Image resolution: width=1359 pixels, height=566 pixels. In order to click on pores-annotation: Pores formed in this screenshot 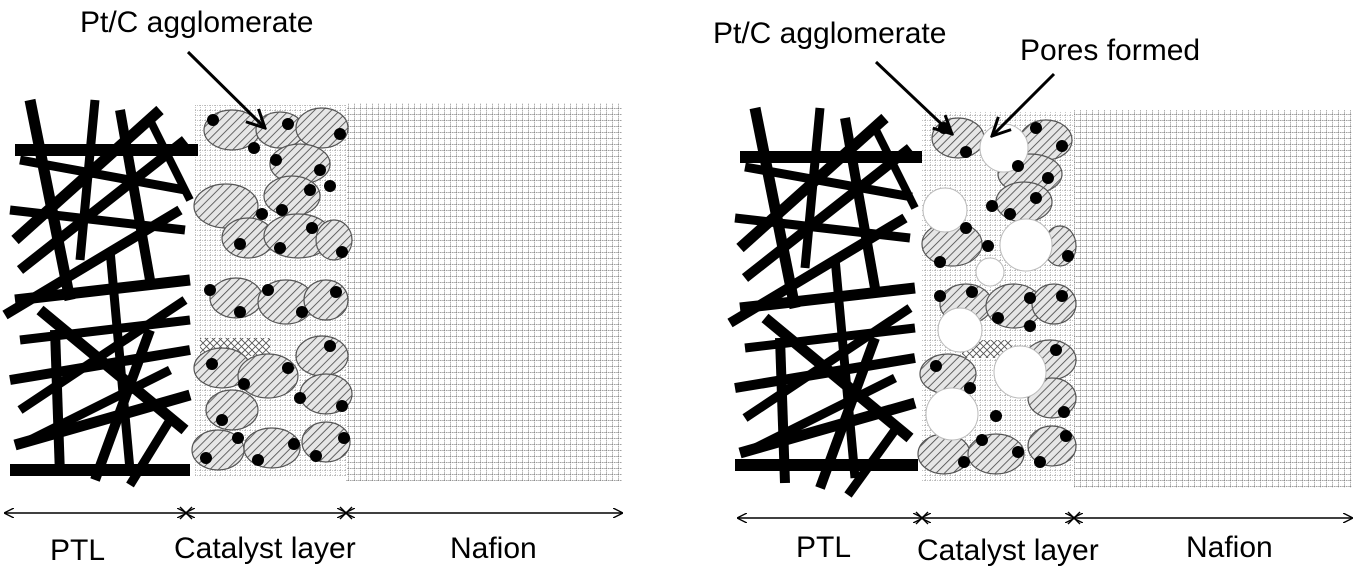, I will do `click(1110, 50)`.